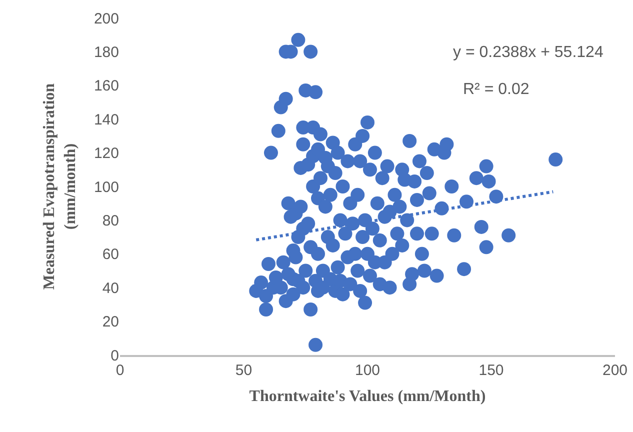 This screenshot has height=432, width=633. What do you see at coordinates (110, 322) in the screenshot?
I see `y-tick-label: 20` at bounding box center [110, 322].